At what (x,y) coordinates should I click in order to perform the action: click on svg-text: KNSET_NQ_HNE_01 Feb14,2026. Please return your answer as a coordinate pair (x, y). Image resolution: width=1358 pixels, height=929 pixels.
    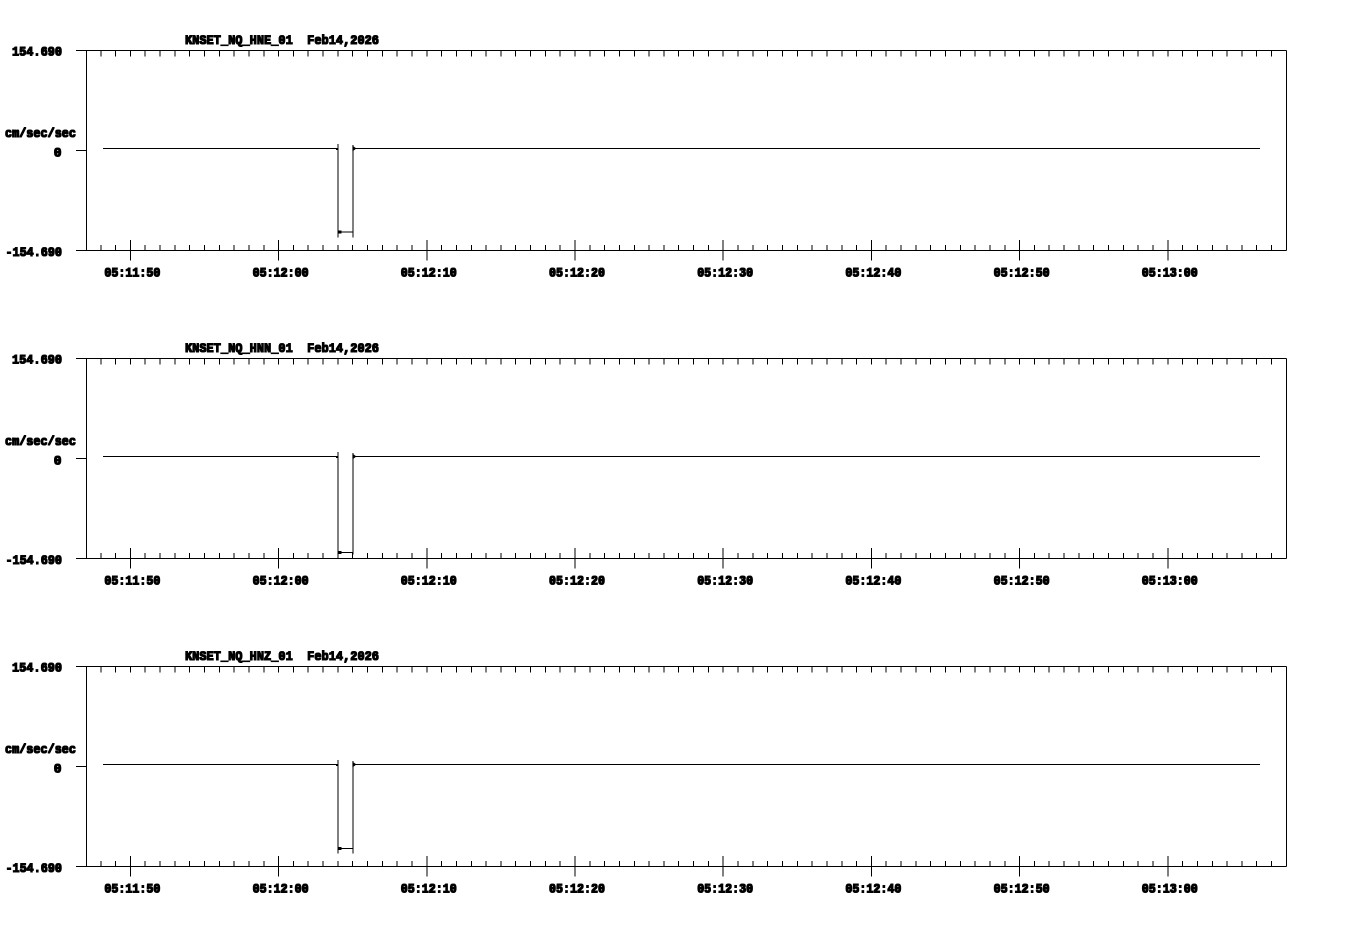
    Looking at the image, I should click on (282, 40).